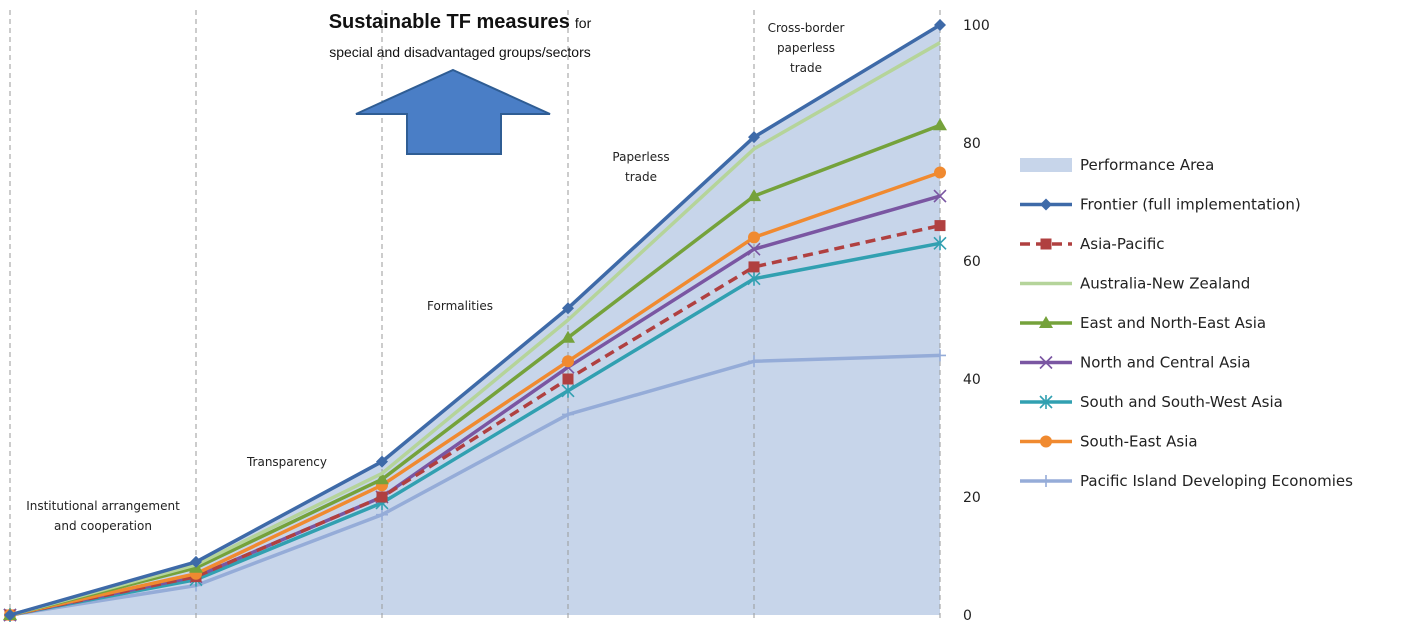 The image size is (1401, 625). I want to click on y-tick-label: 60, so click(972, 262).